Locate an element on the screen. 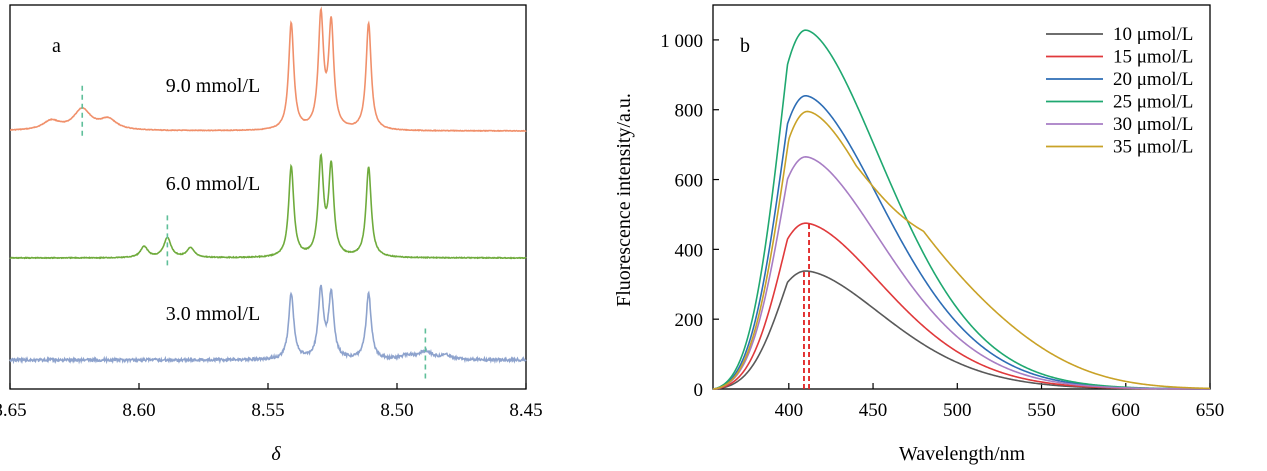 The width and height of the screenshot is (1267, 471). b-y-tick-label: 200 is located at coordinates (689, 320).